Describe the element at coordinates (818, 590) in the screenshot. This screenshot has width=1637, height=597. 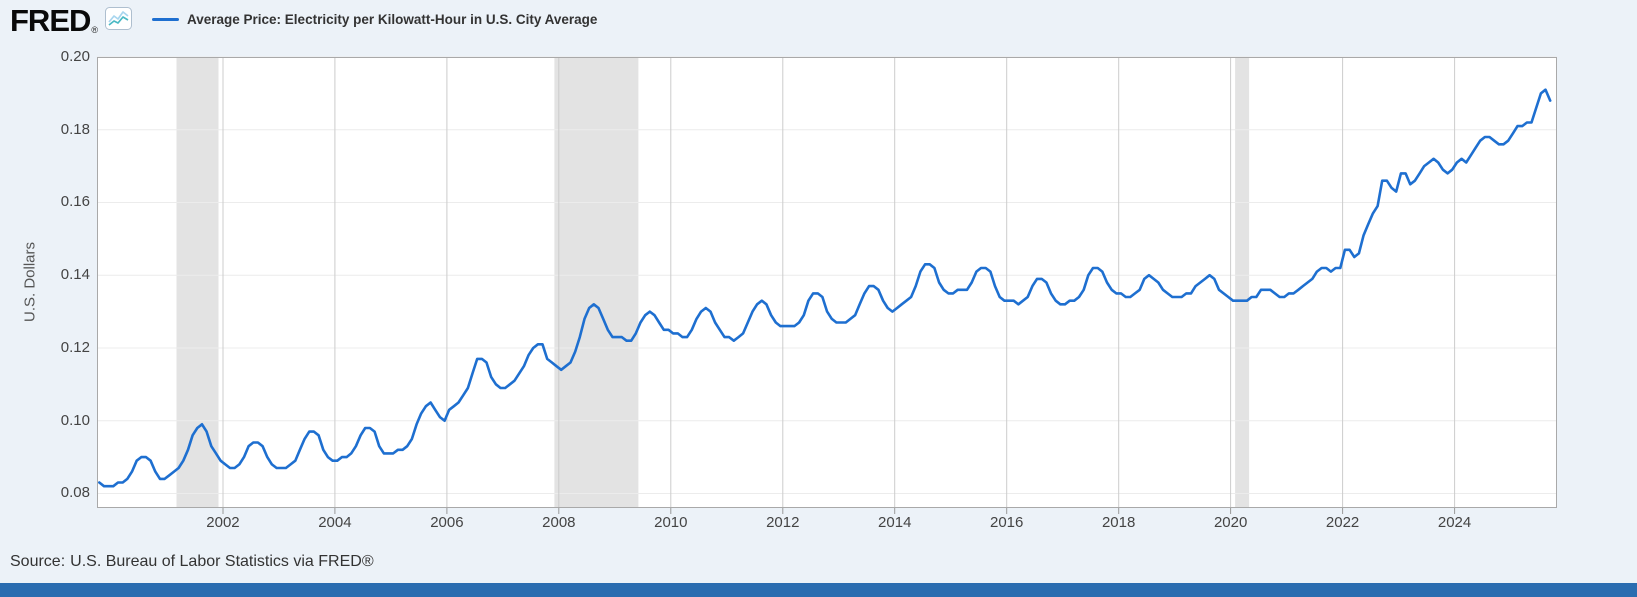
I see `footer-bar` at that location.